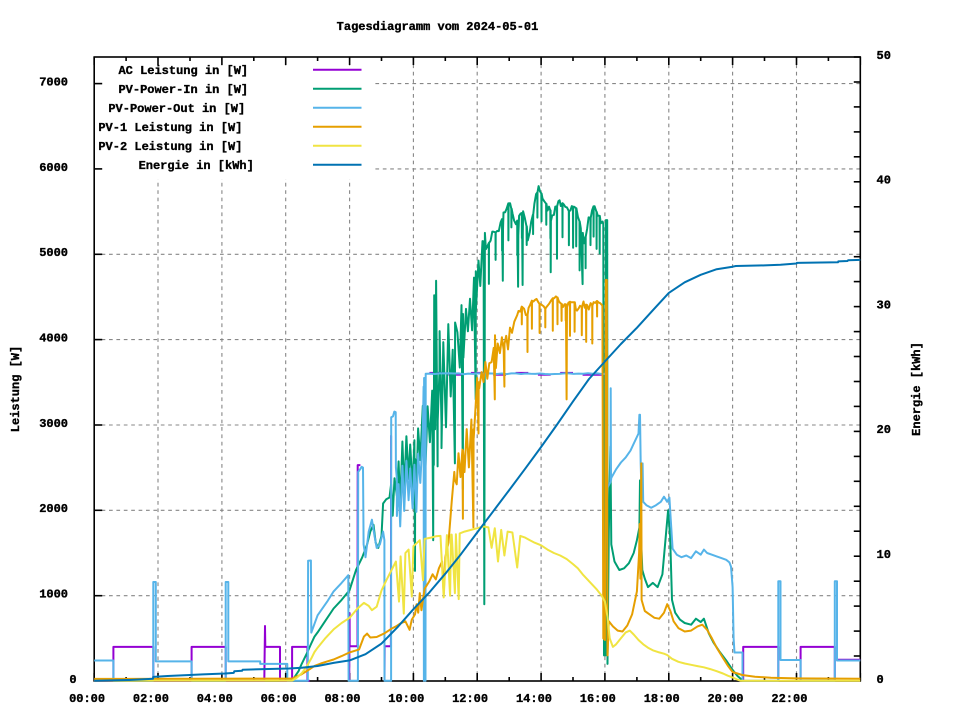  I want to click on svg-text: 22:00, so click(789, 699).